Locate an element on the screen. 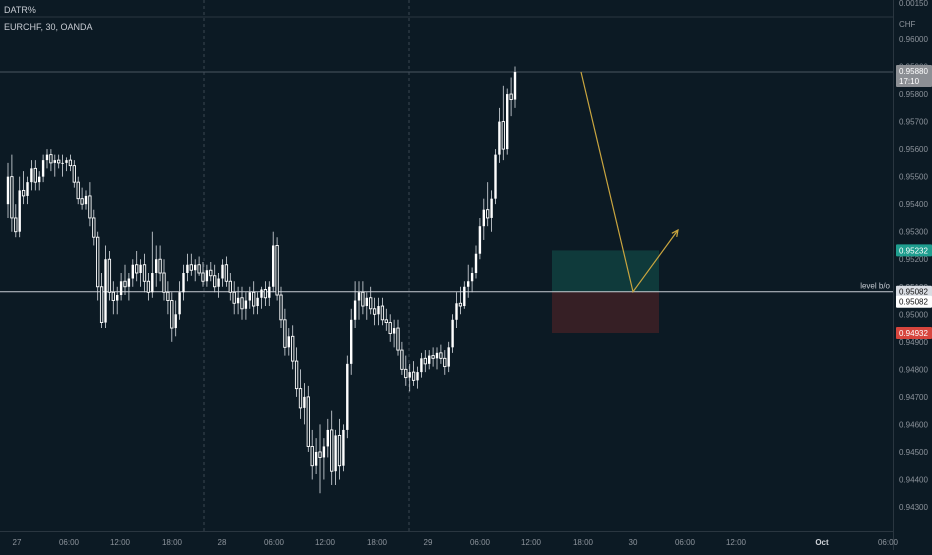 This screenshot has height=555, width=932. level-price-tag-text: 0.95082 is located at coordinates (913, 292).